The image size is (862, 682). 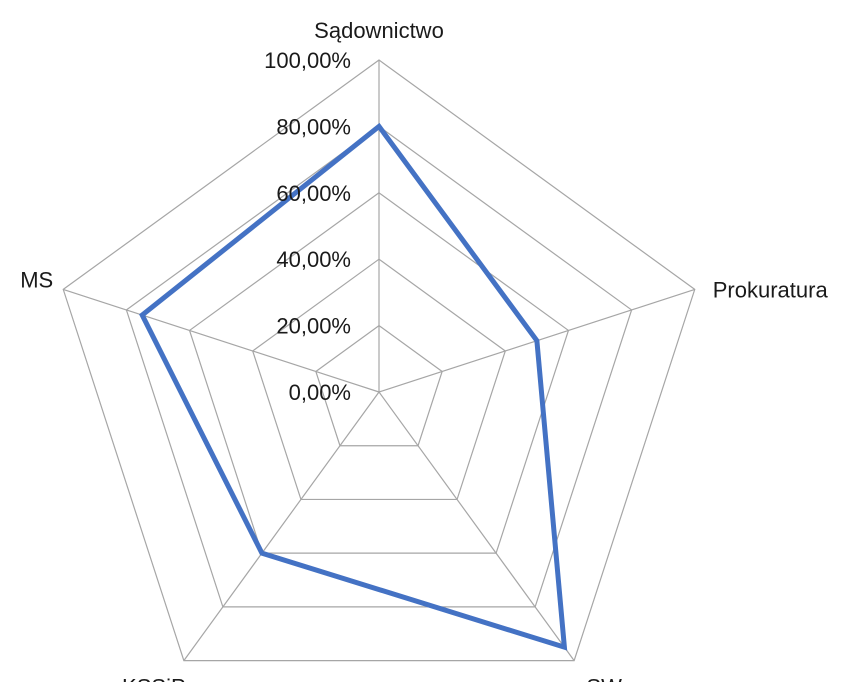 I want to click on tick-label: 20,00%, so click(x=313, y=326).